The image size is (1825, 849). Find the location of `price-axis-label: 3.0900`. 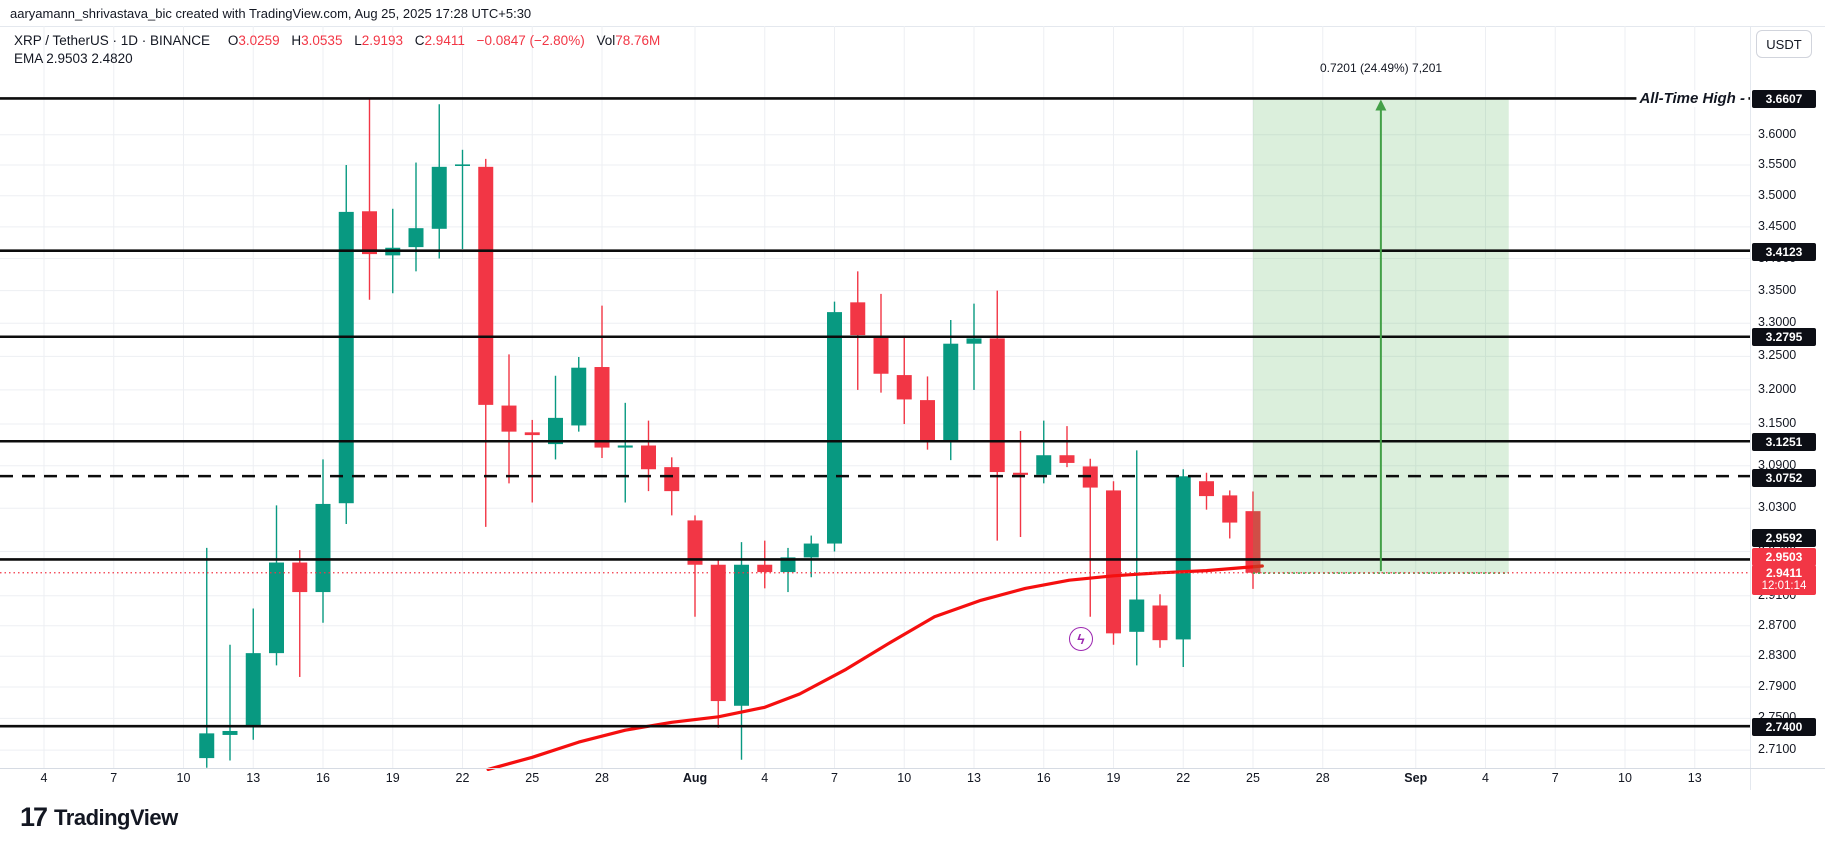

price-axis-label: 3.0900 is located at coordinates (1777, 464).